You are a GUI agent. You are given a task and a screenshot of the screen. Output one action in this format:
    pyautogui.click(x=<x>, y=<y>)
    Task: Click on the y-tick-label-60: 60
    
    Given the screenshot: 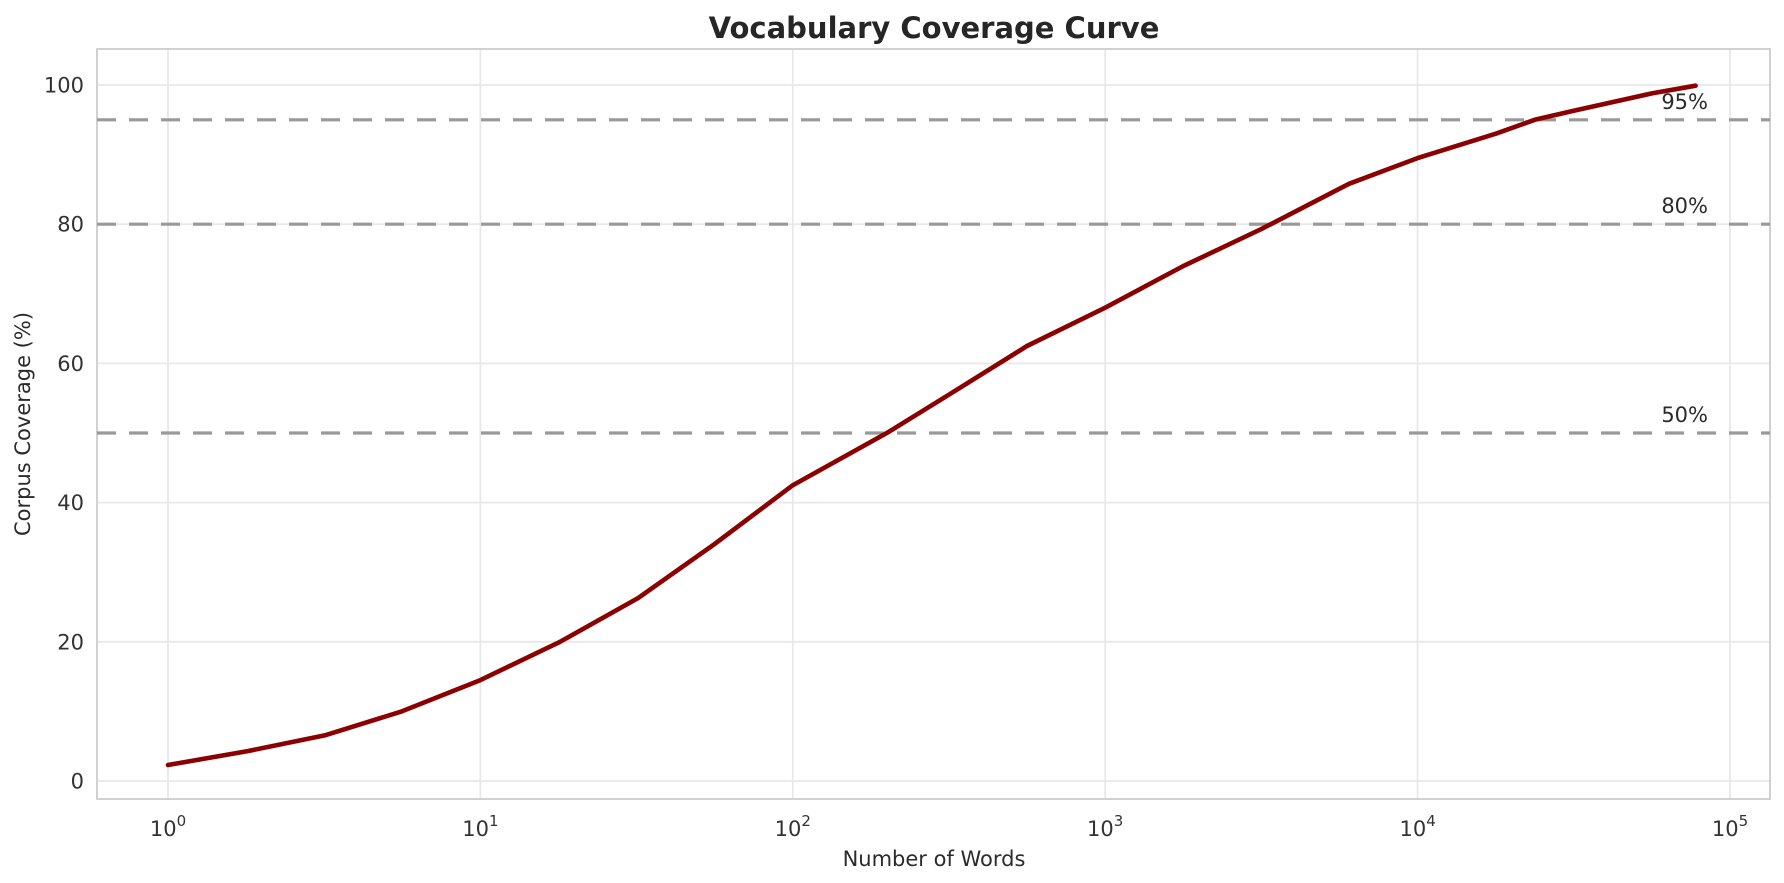 What is the action you would take?
    pyautogui.click(x=70, y=364)
    